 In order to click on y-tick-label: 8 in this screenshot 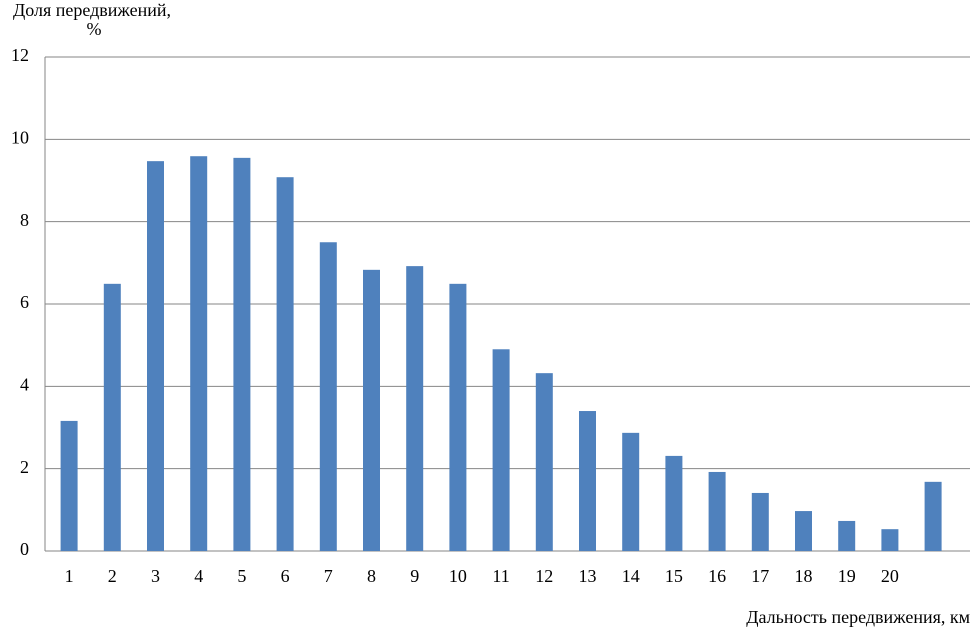, I will do `click(24, 220)`.